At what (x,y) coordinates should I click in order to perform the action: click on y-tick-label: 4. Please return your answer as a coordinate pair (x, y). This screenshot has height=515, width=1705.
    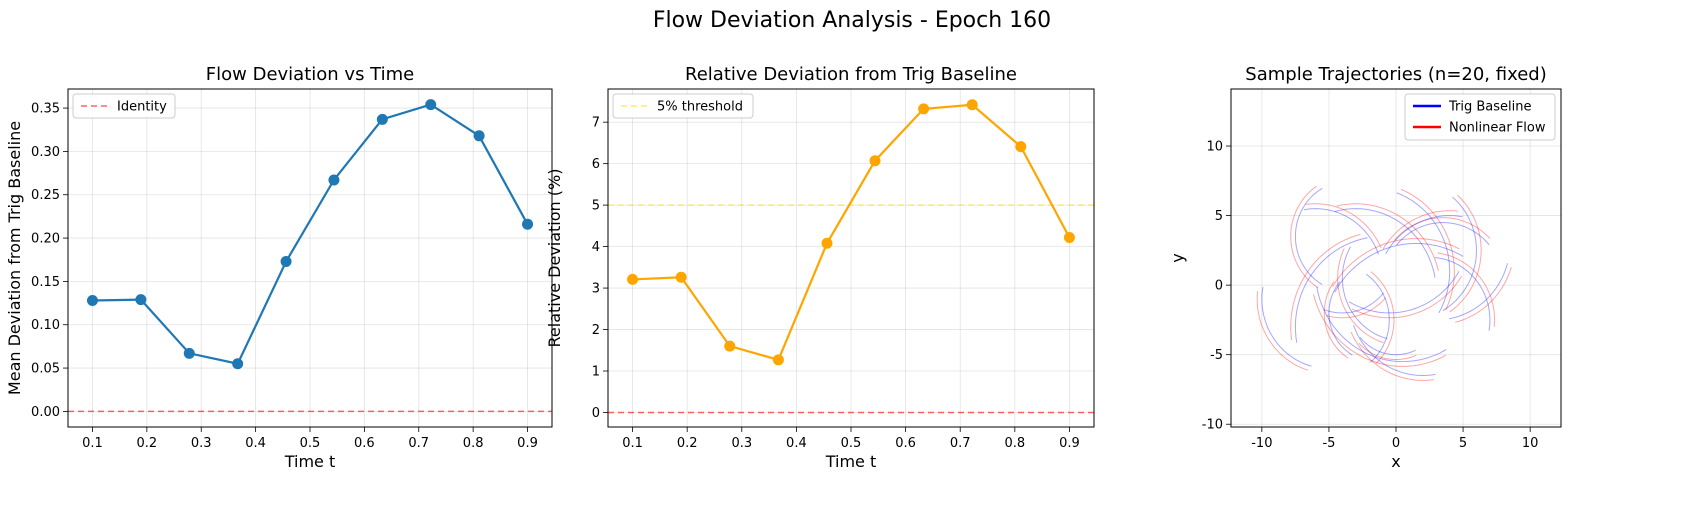
    Looking at the image, I should click on (596, 247).